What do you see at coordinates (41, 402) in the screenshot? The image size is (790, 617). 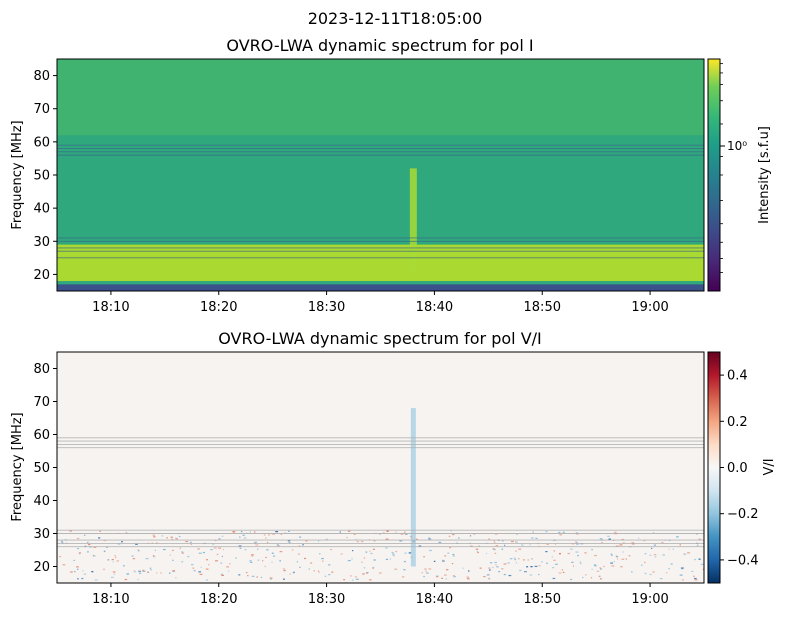 I see `bottom-y-tick-label: 70` at bounding box center [41, 402].